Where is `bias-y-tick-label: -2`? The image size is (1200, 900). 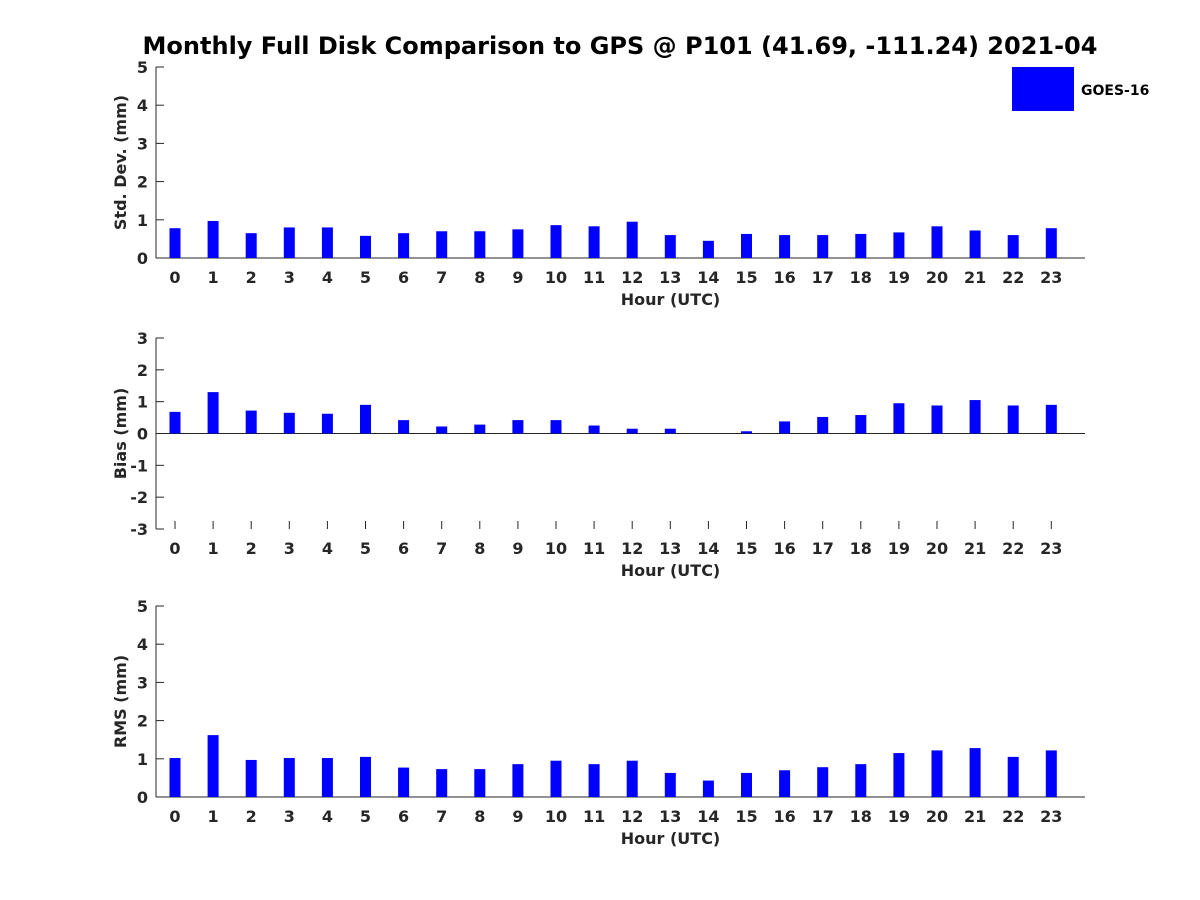 bias-y-tick-label: -2 is located at coordinates (139, 497).